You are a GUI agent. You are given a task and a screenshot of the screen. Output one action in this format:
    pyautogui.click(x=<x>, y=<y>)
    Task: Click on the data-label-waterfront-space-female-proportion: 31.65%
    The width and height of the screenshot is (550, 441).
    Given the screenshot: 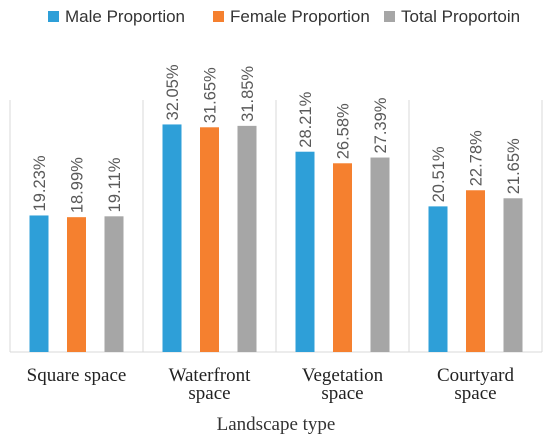 What is the action you would take?
    pyautogui.click(x=211, y=95)
    